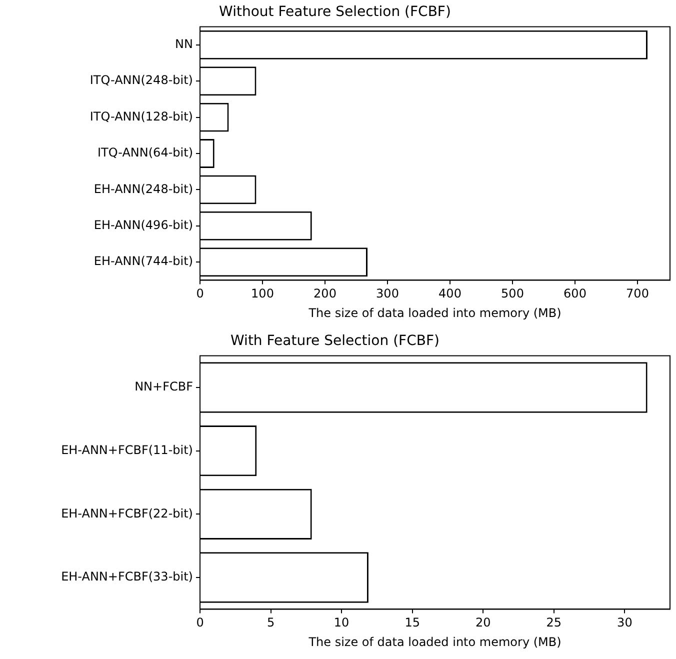 The width and height of the screenshot is (676, 659). What do you see at coordinates (387, 293) in the screenshot?
I see `x-tick-label: 300` at bounding box center [387, 293].